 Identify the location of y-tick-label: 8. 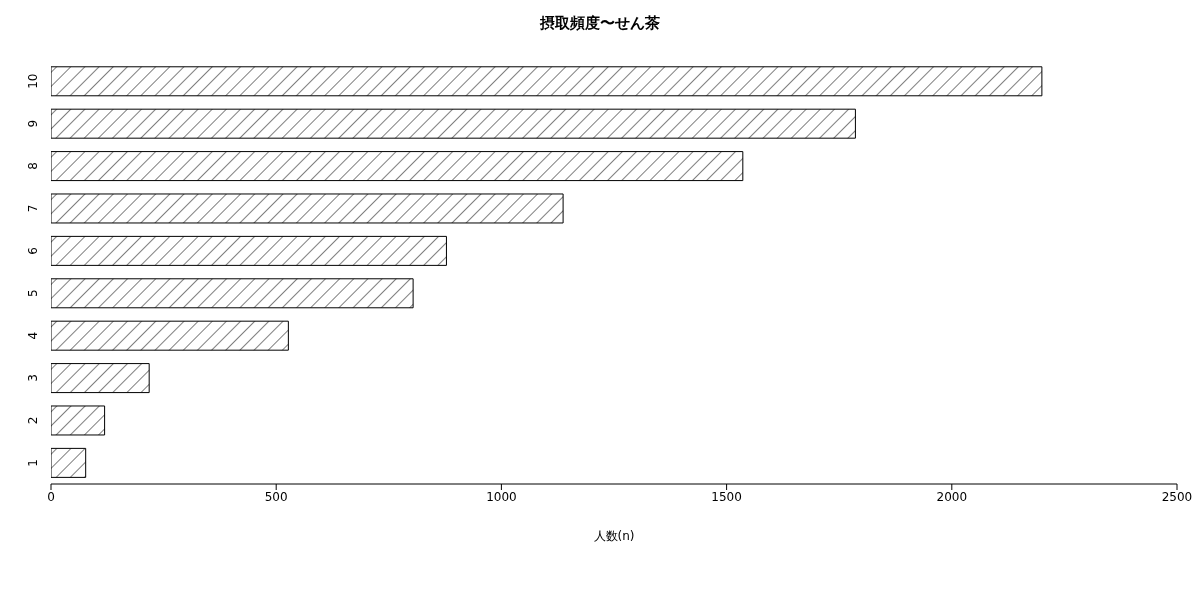
(33, 166).